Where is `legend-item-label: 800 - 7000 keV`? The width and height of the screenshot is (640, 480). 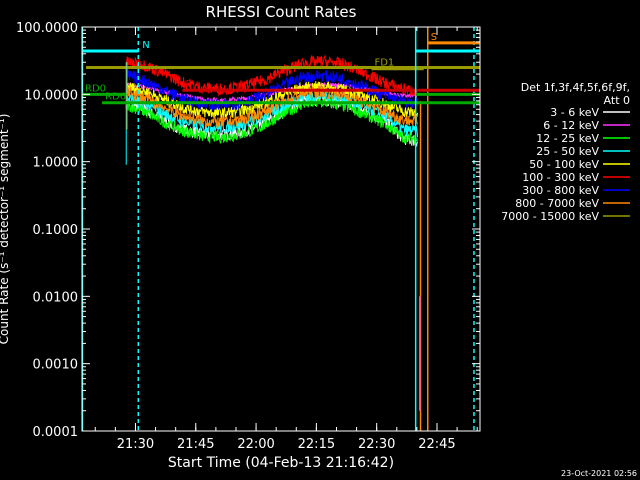
legend-item-label: 800 - 7000 keV is located at coordinates (557, 203).